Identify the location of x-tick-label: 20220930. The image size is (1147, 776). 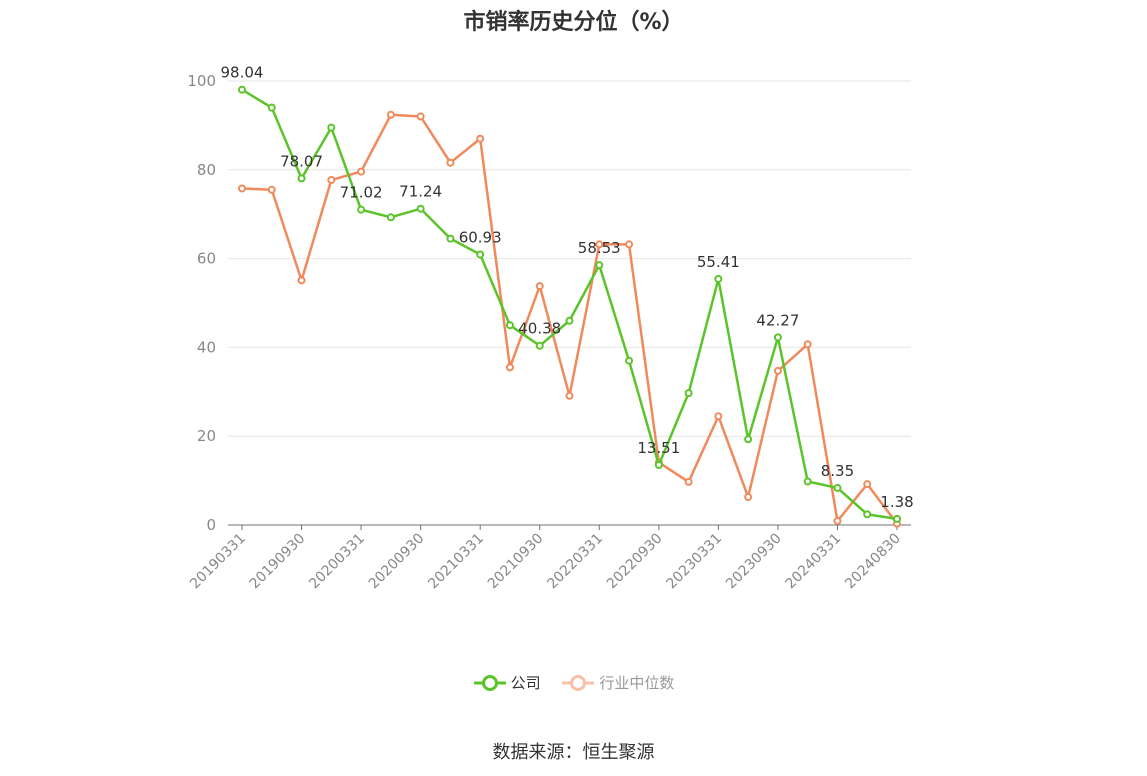
(635, 562).